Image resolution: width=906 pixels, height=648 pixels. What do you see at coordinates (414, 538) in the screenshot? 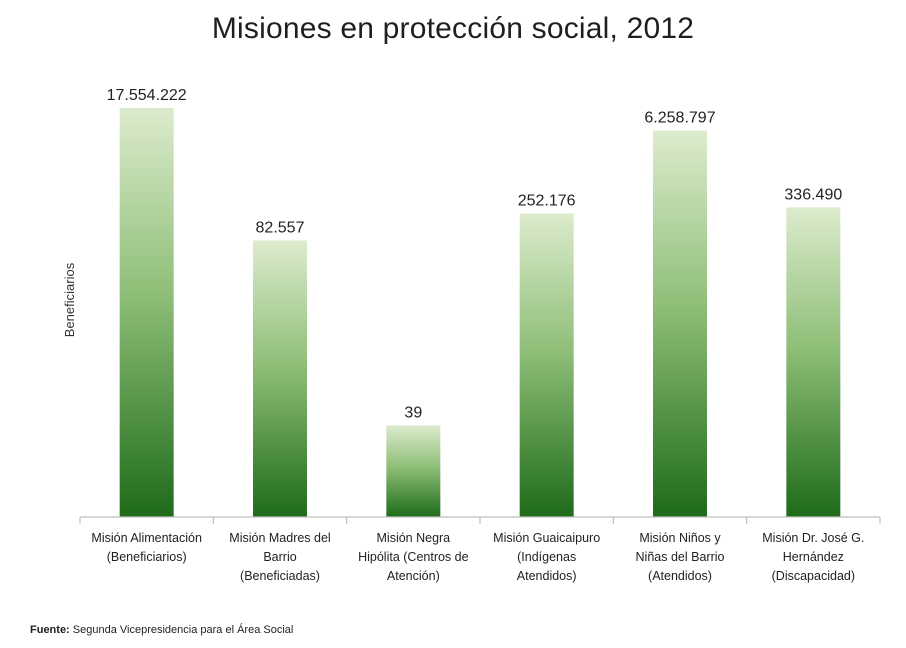
I see `category-label: Misión Negra` at bounding box center [414, 538].